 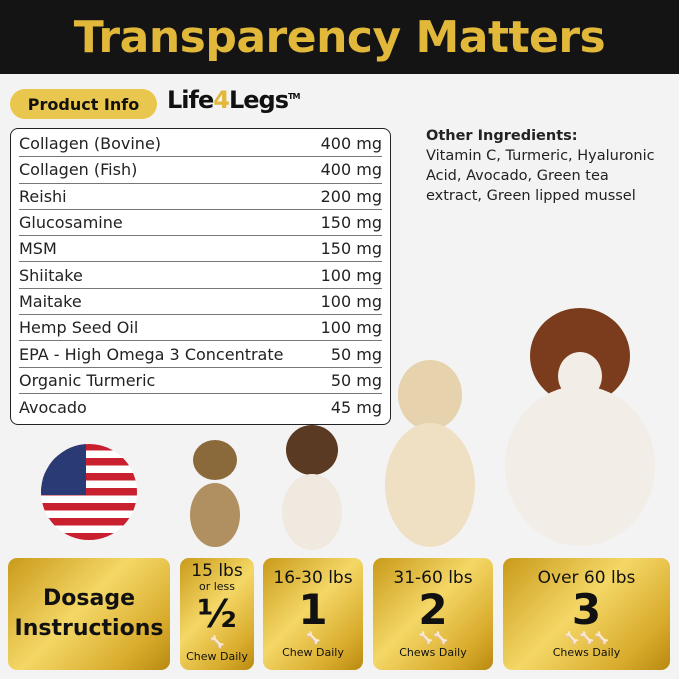 What do you see at coordinates (433, 609) in the screenshot?
I see `tier-count: 2` at bounding box center [433, 609].